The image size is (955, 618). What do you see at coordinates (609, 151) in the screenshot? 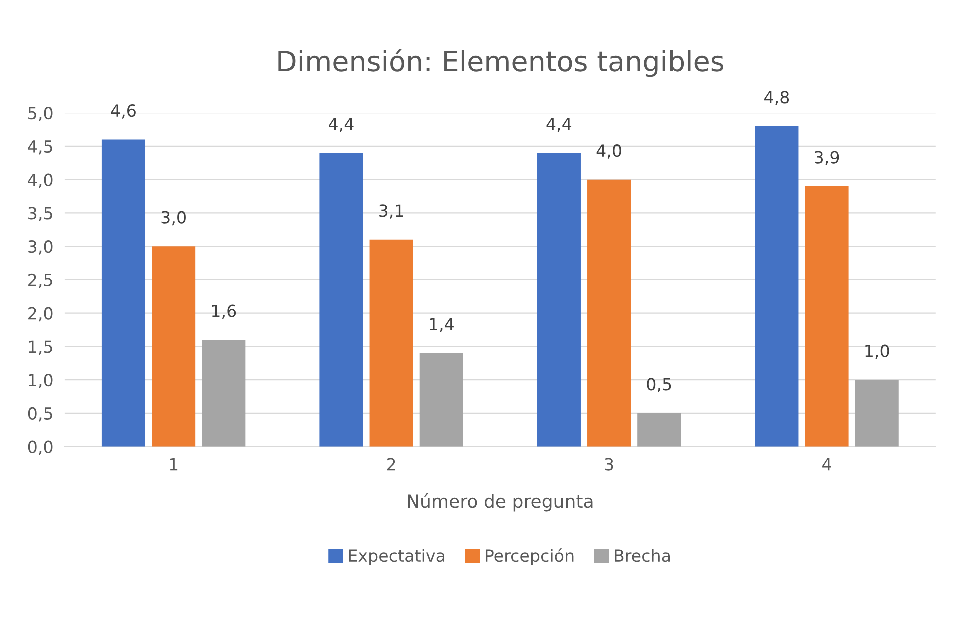
I see `data-label: 4,0` at bounding box center [609, 151].